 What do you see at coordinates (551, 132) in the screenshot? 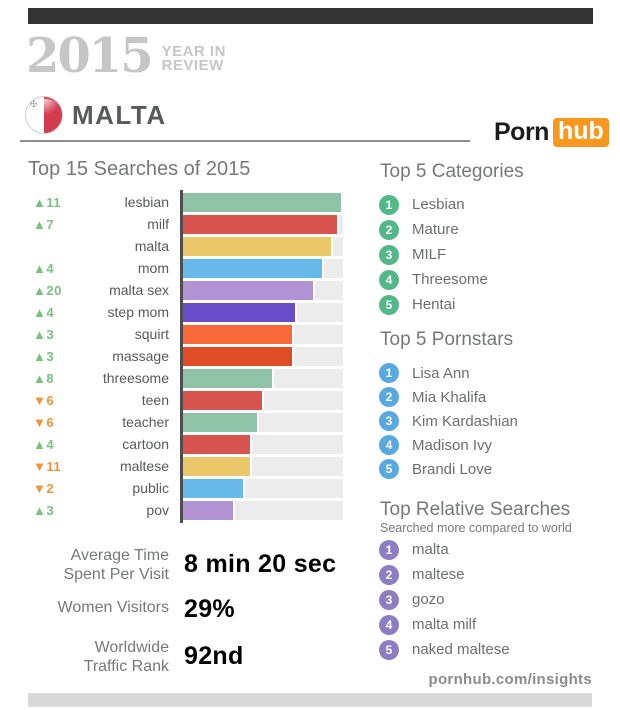
I see `pornhub-logo: Porn hub` at bounding box center [551, 132].